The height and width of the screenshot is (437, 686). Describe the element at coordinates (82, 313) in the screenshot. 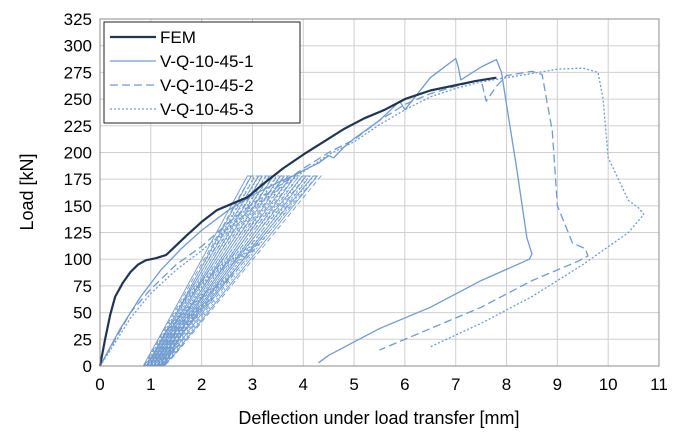

I see `y-tick-label: 50` at that location.